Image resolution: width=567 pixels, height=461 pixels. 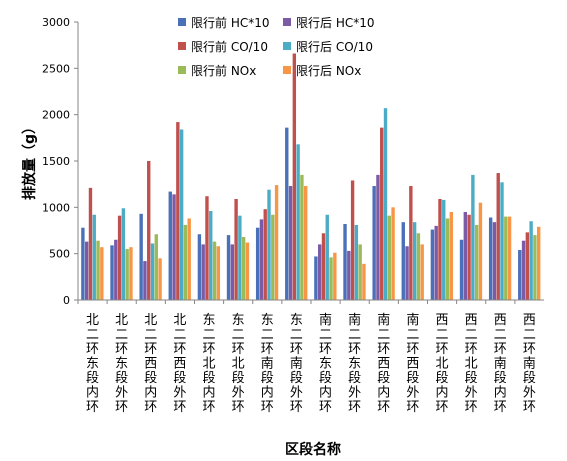 What do you see at coordinates (92, 364) in the screenshot?
I see `x-category-label: 北二环东段内环` at bounding box center [92, 364].